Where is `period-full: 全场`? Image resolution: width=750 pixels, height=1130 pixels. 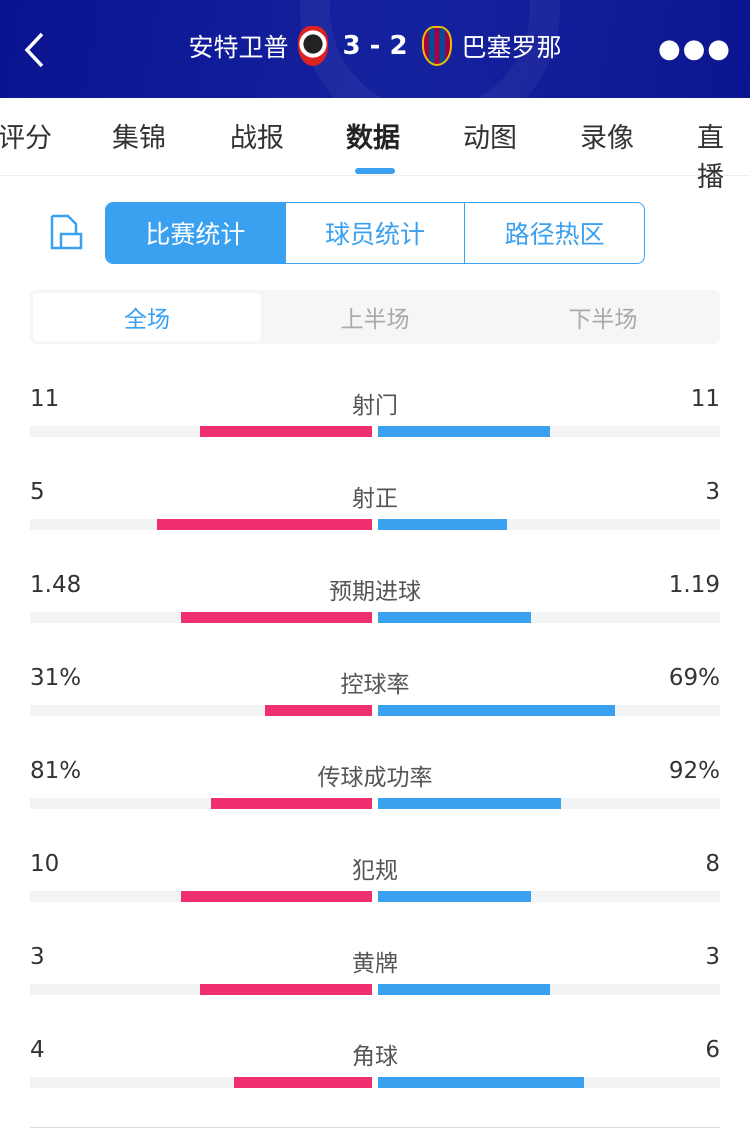
period-full: 全场 is located at coordinates (147, 317).